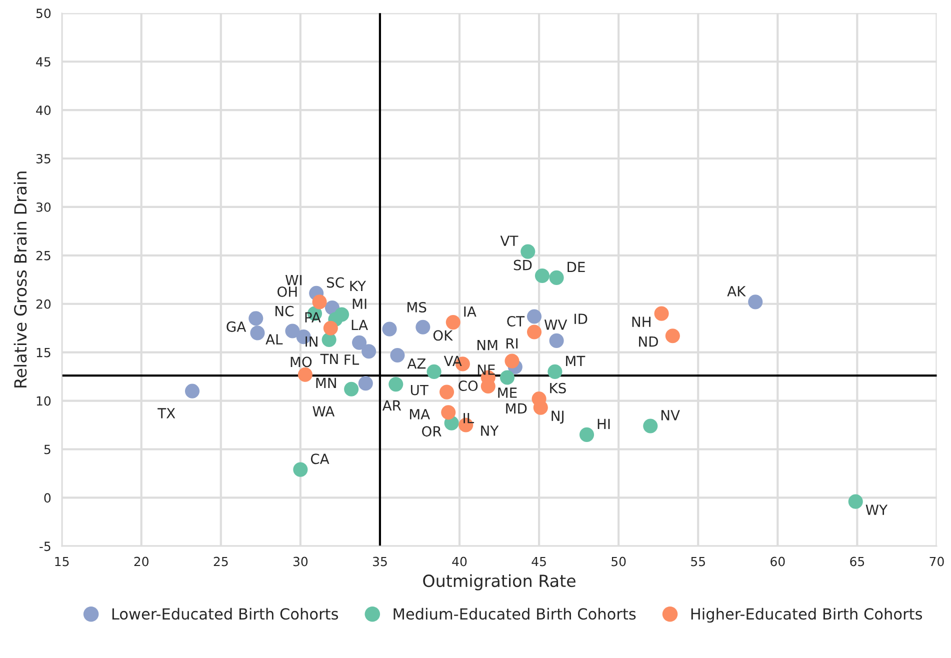 The height and width of the screenshot is (658, 951). I want to click on annotation: VT, so click(509, 241).